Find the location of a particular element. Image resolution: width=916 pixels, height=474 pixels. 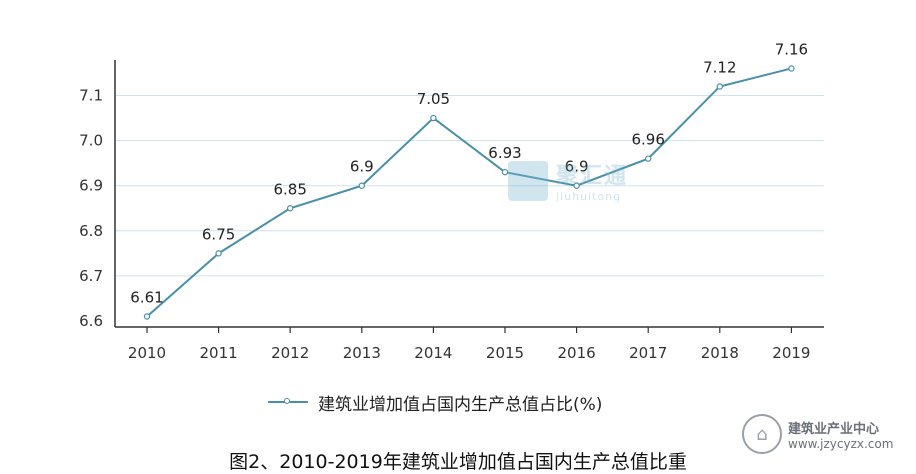

x-tick-label: 2014 is located at coordinates (433, 353).